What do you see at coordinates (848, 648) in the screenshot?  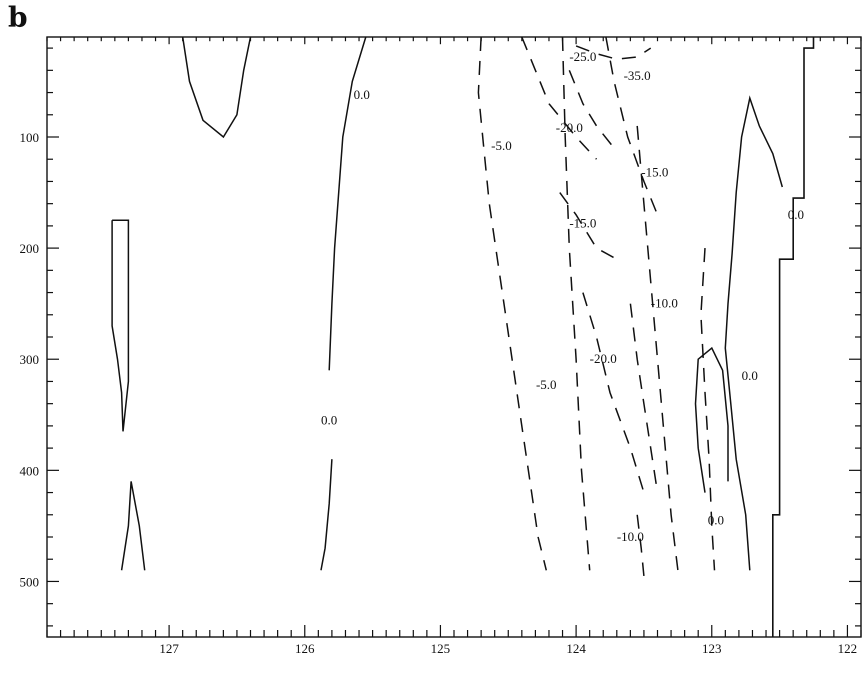 I see `x-tick-label: 122` at bounding box center [848, 648].